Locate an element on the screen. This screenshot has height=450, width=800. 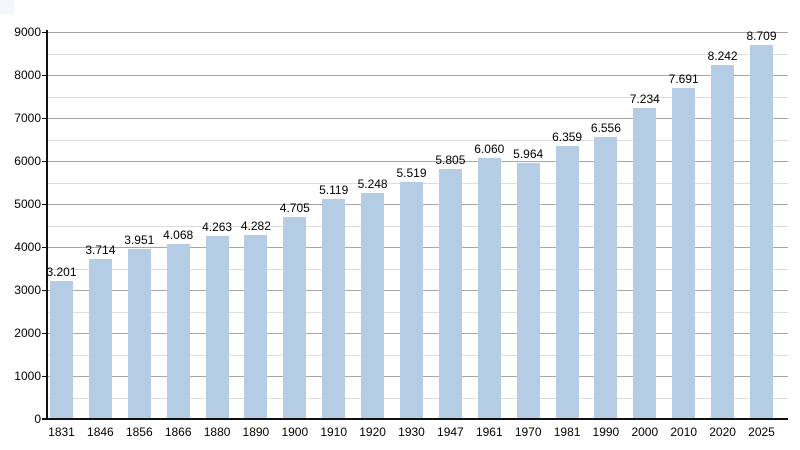
x-tick-label: 1900 is located at coordinates (295, 432).